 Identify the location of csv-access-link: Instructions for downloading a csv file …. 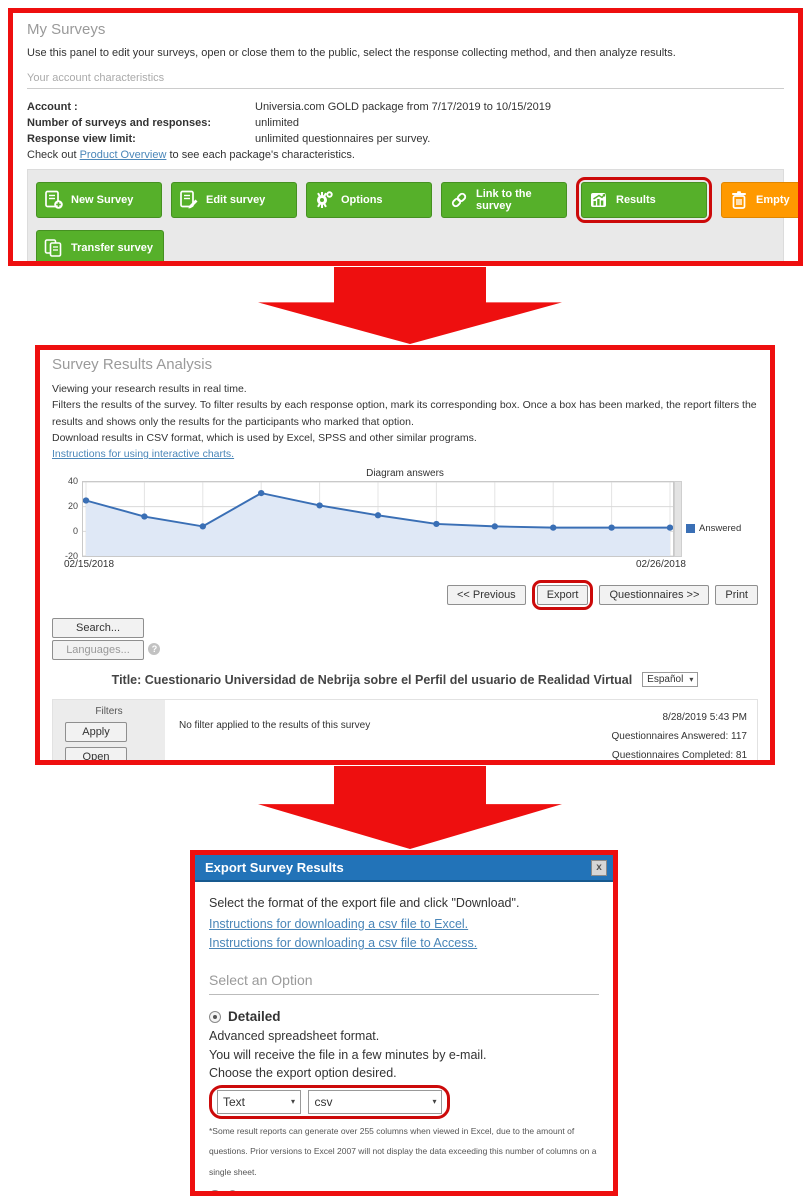
(343, 943).